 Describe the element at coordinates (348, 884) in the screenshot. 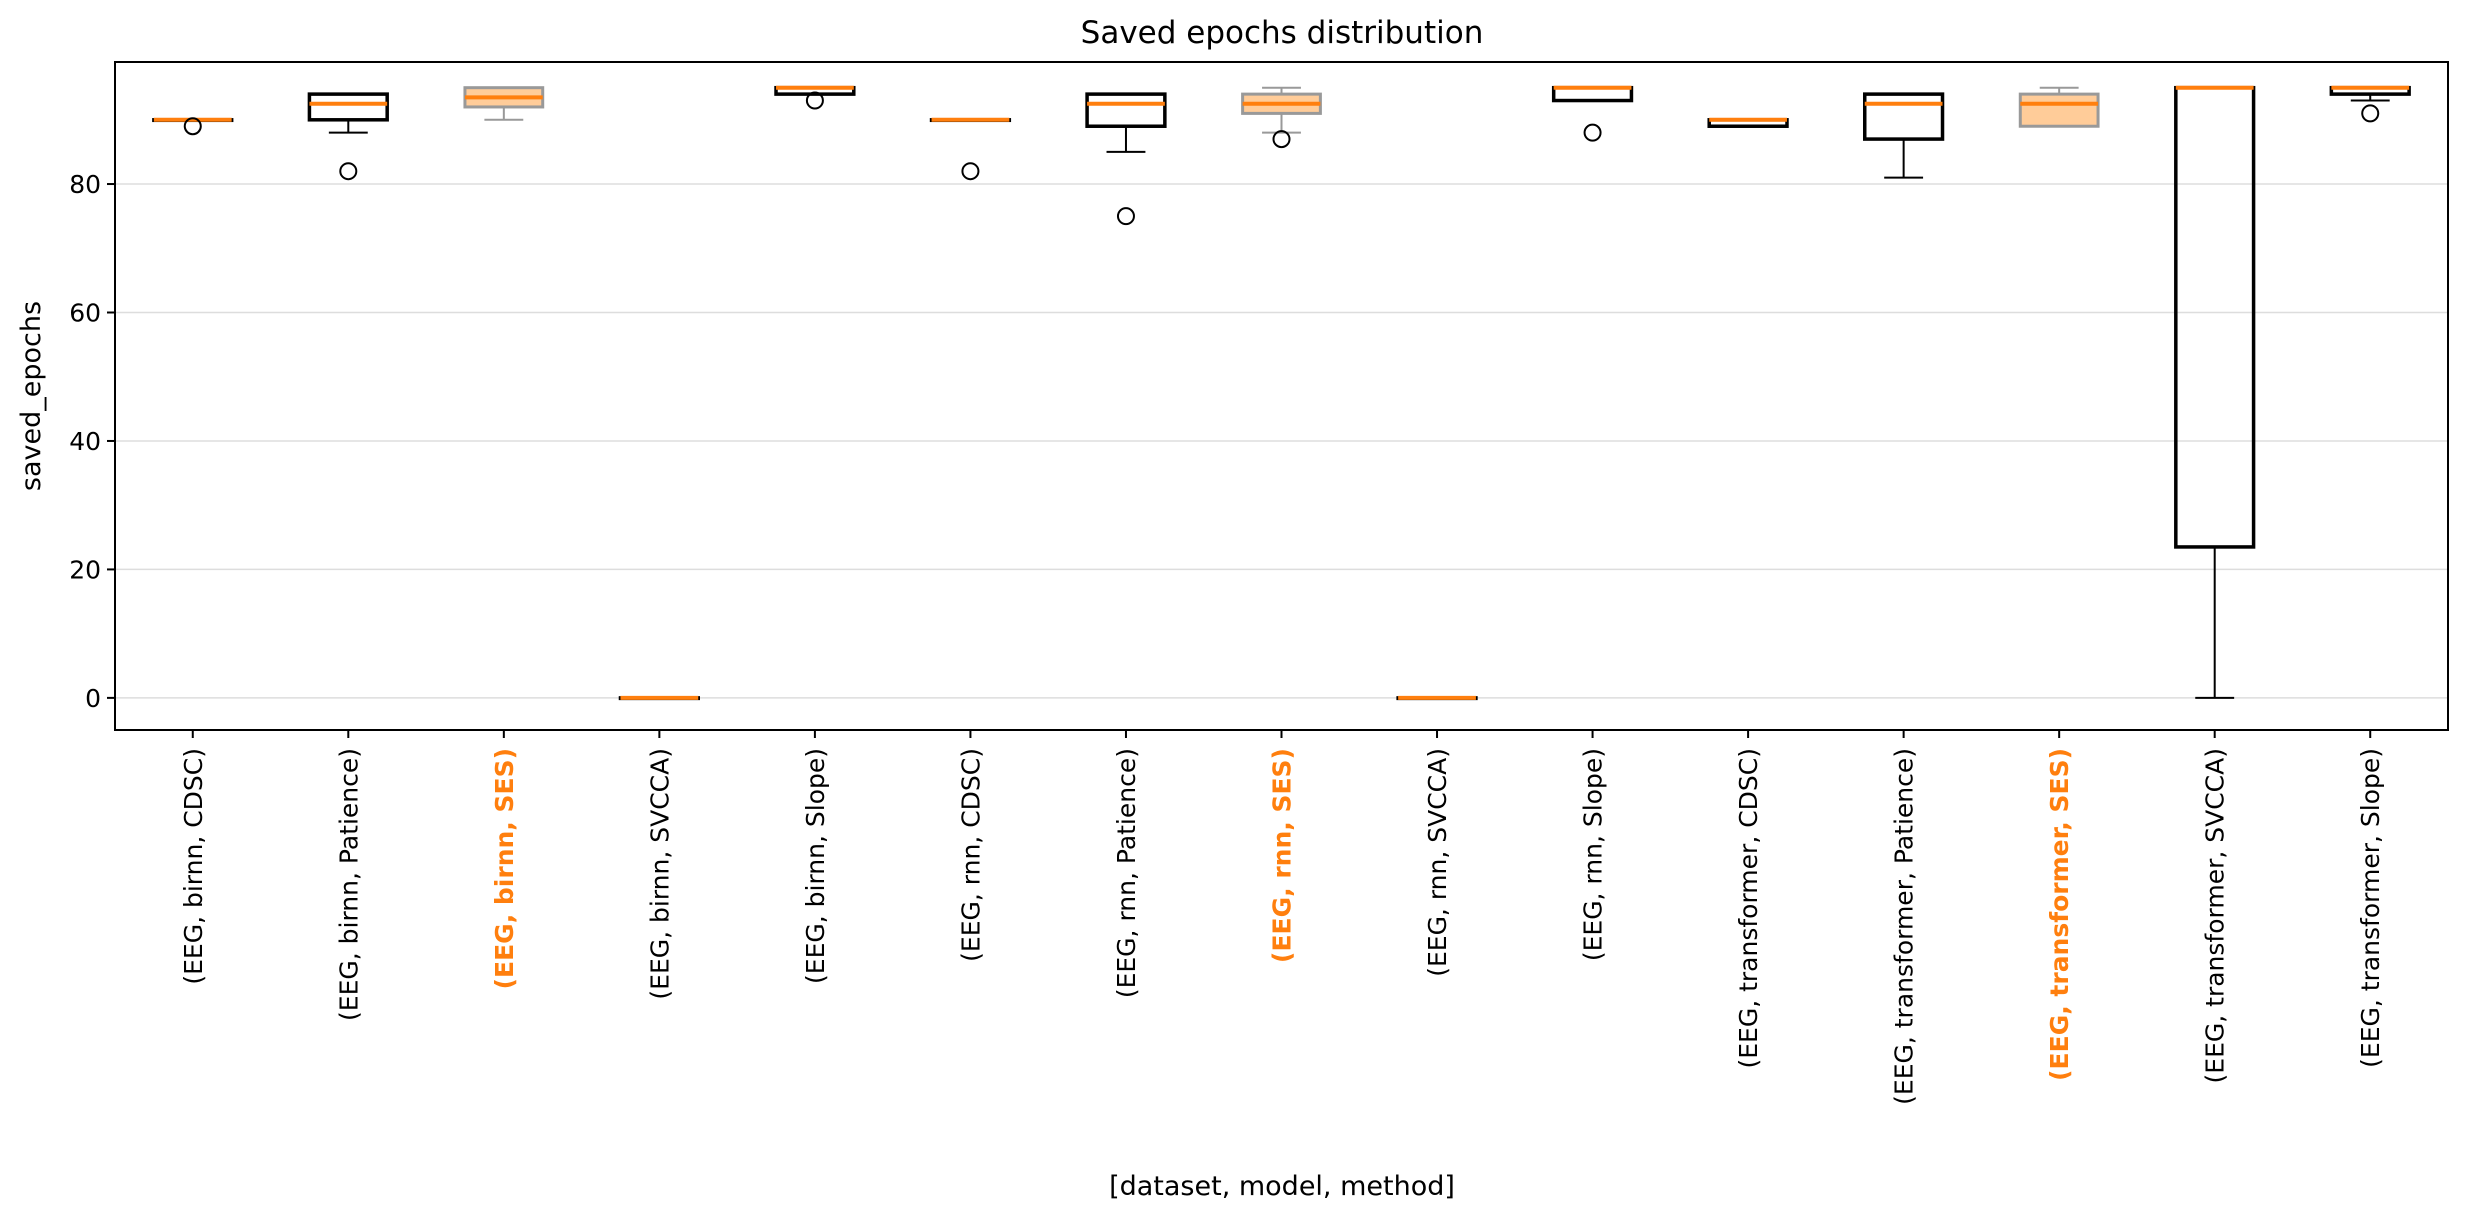

I see `x-category-label: (EEG, birnn, Patience)` at that location.